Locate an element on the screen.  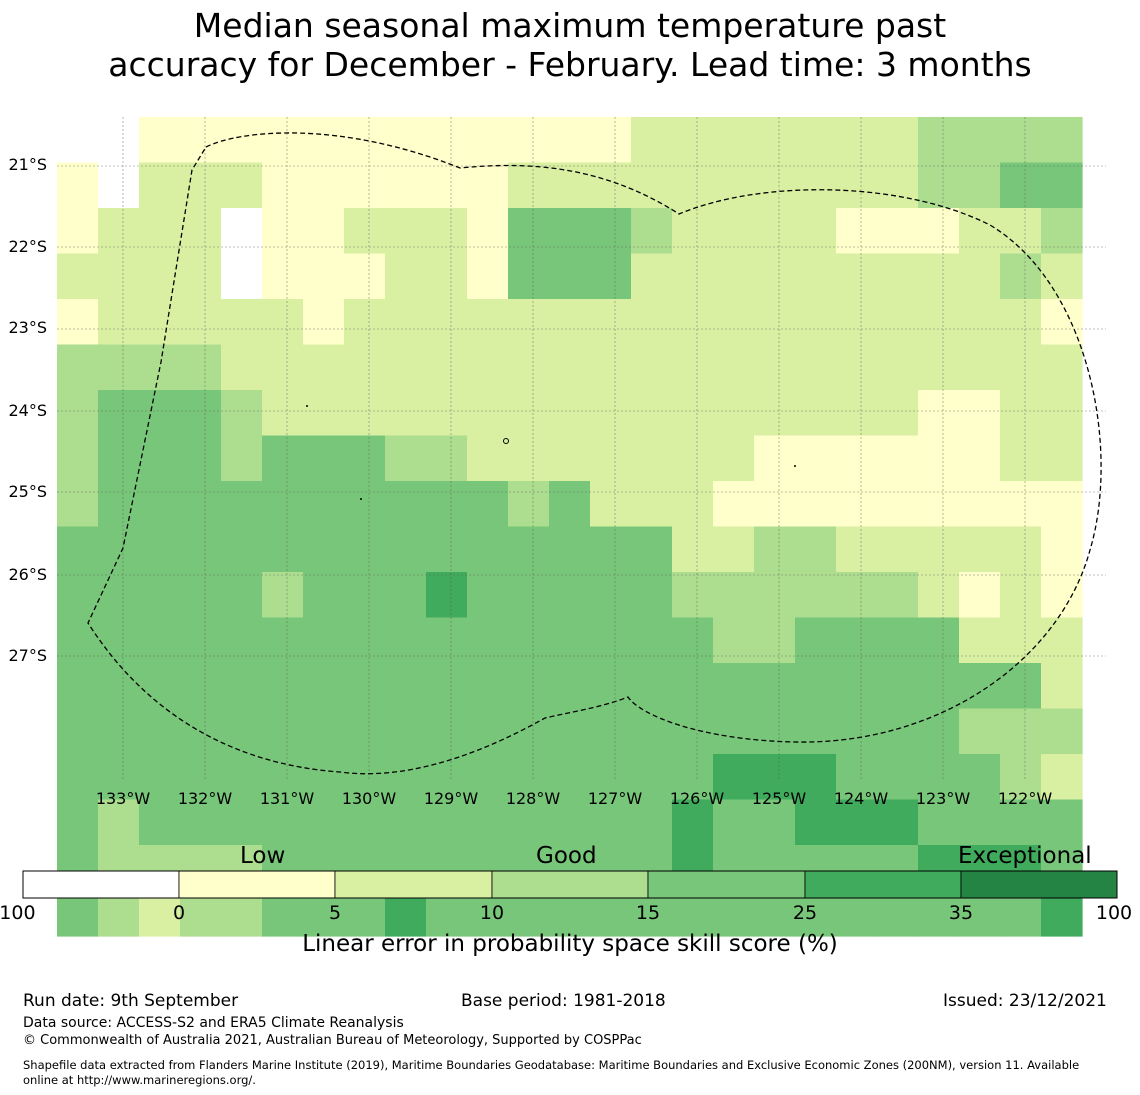
colorbar-category-low: Low is located at coordinates (263, 856).